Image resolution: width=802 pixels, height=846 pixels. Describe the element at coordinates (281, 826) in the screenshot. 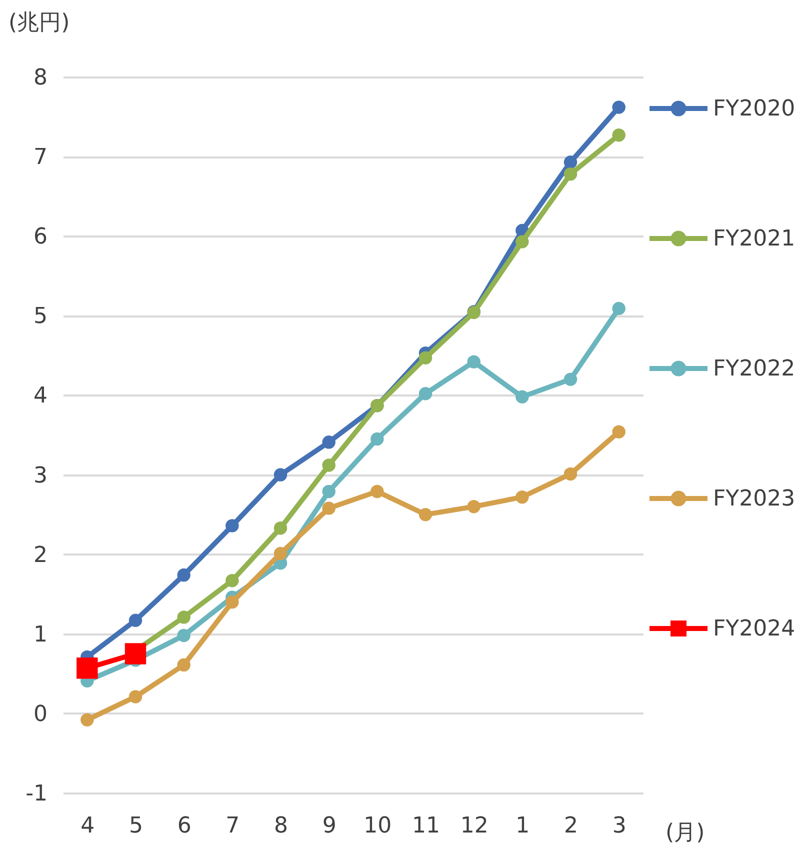

I see `x-tick-label: 8` at that location.